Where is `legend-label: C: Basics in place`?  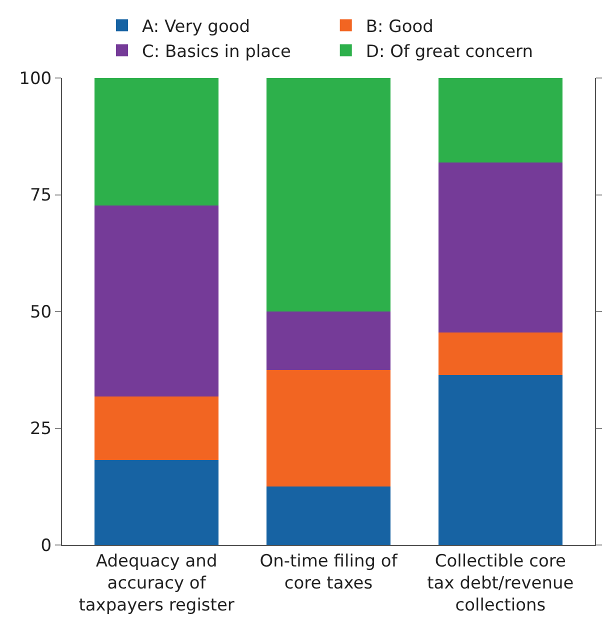
legend-label: C: Basics in place is located at coordinates (216, 52).